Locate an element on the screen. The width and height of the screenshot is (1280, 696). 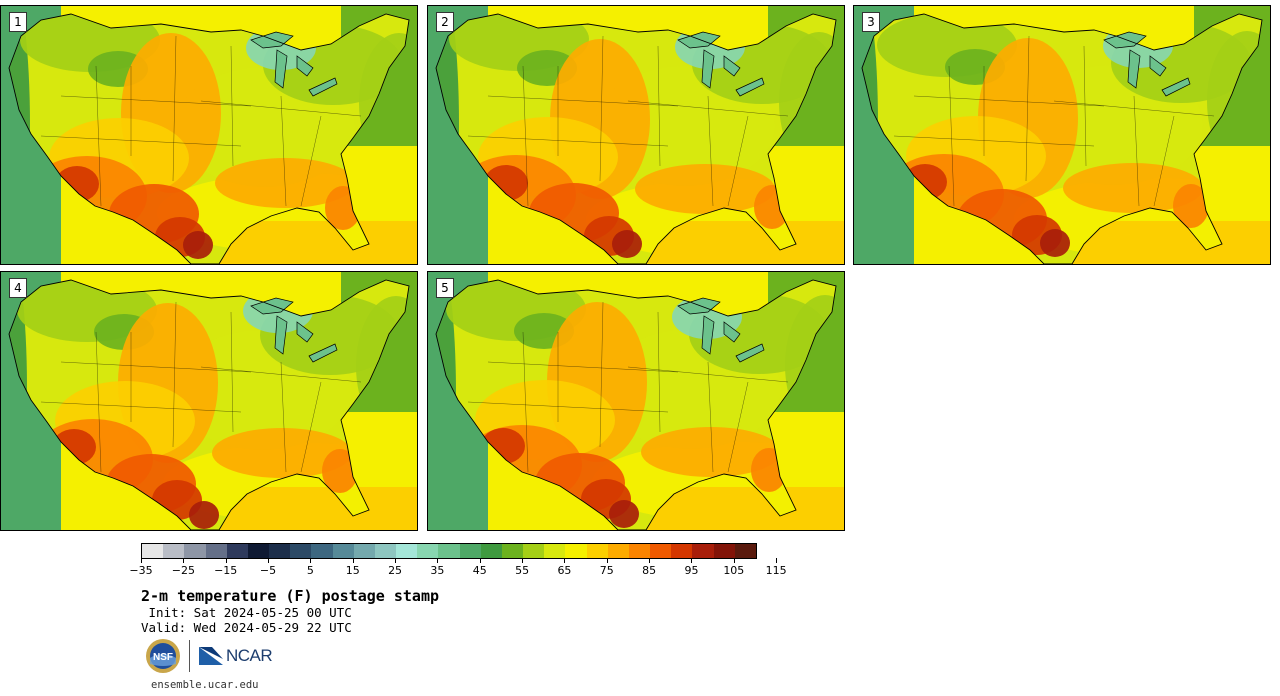
colorbar-tick-label: 95 is located at coordinates (691, 570).